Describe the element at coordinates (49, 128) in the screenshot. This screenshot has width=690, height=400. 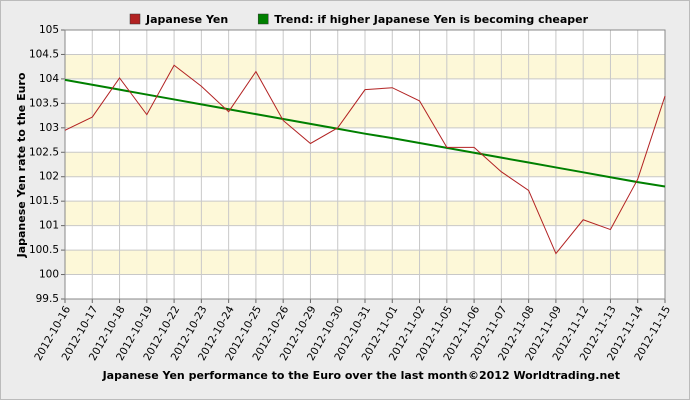
I see `y-tick-label: 103` at that location.